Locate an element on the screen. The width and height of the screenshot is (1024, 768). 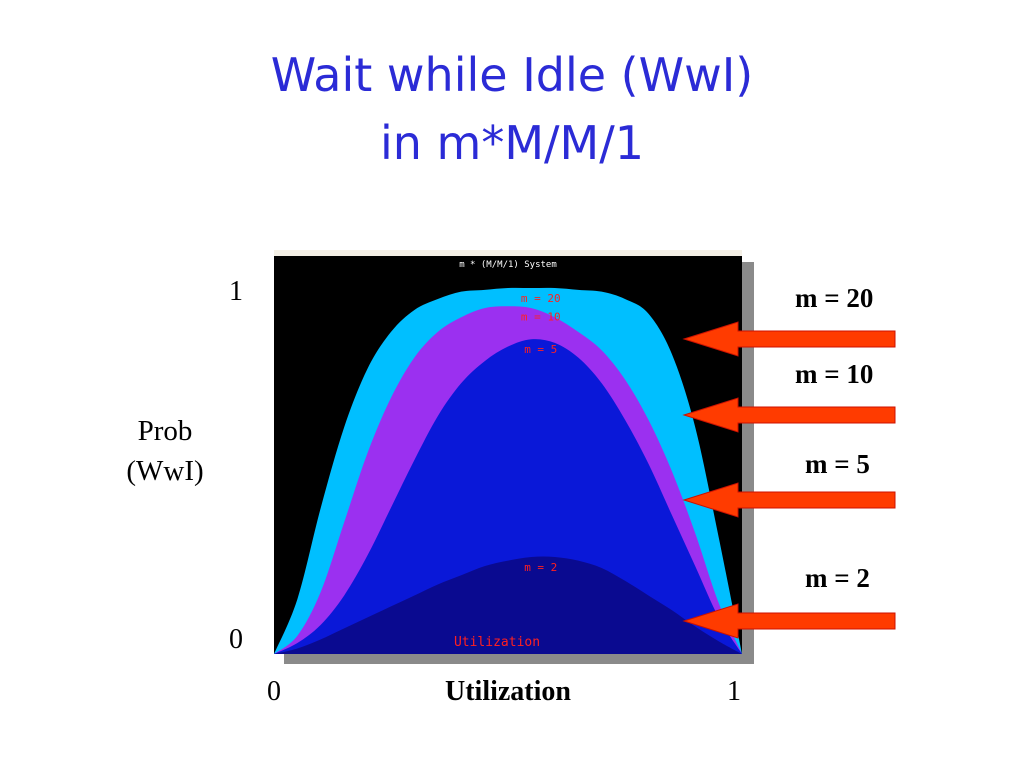
chart-inner-header: m * (M/M/1) System is located at coordinates (508, 265).